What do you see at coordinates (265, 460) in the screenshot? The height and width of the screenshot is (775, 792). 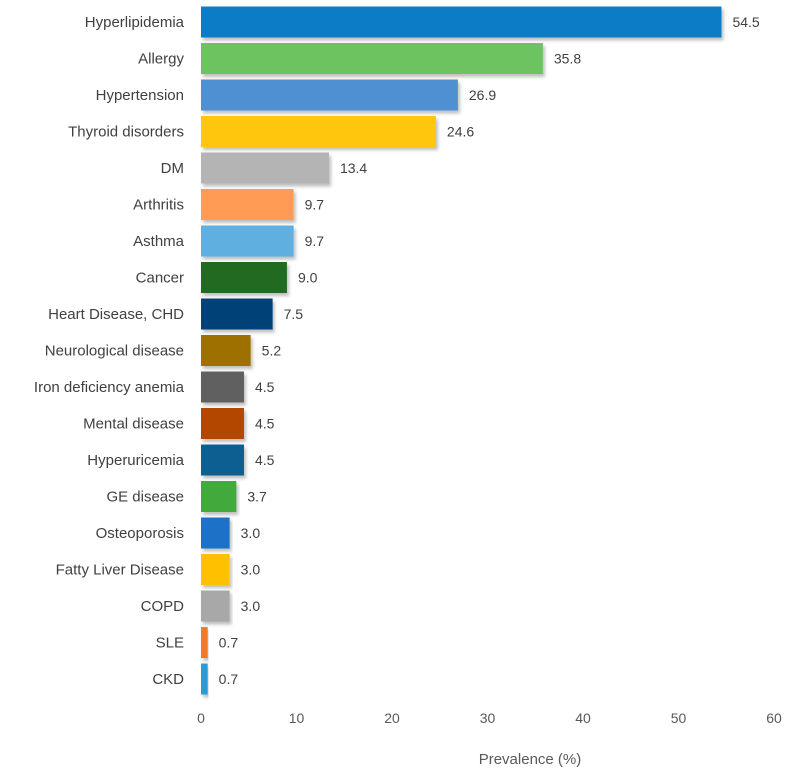 I see `value-label-12: 4.5` at bounding box center [265, 460].